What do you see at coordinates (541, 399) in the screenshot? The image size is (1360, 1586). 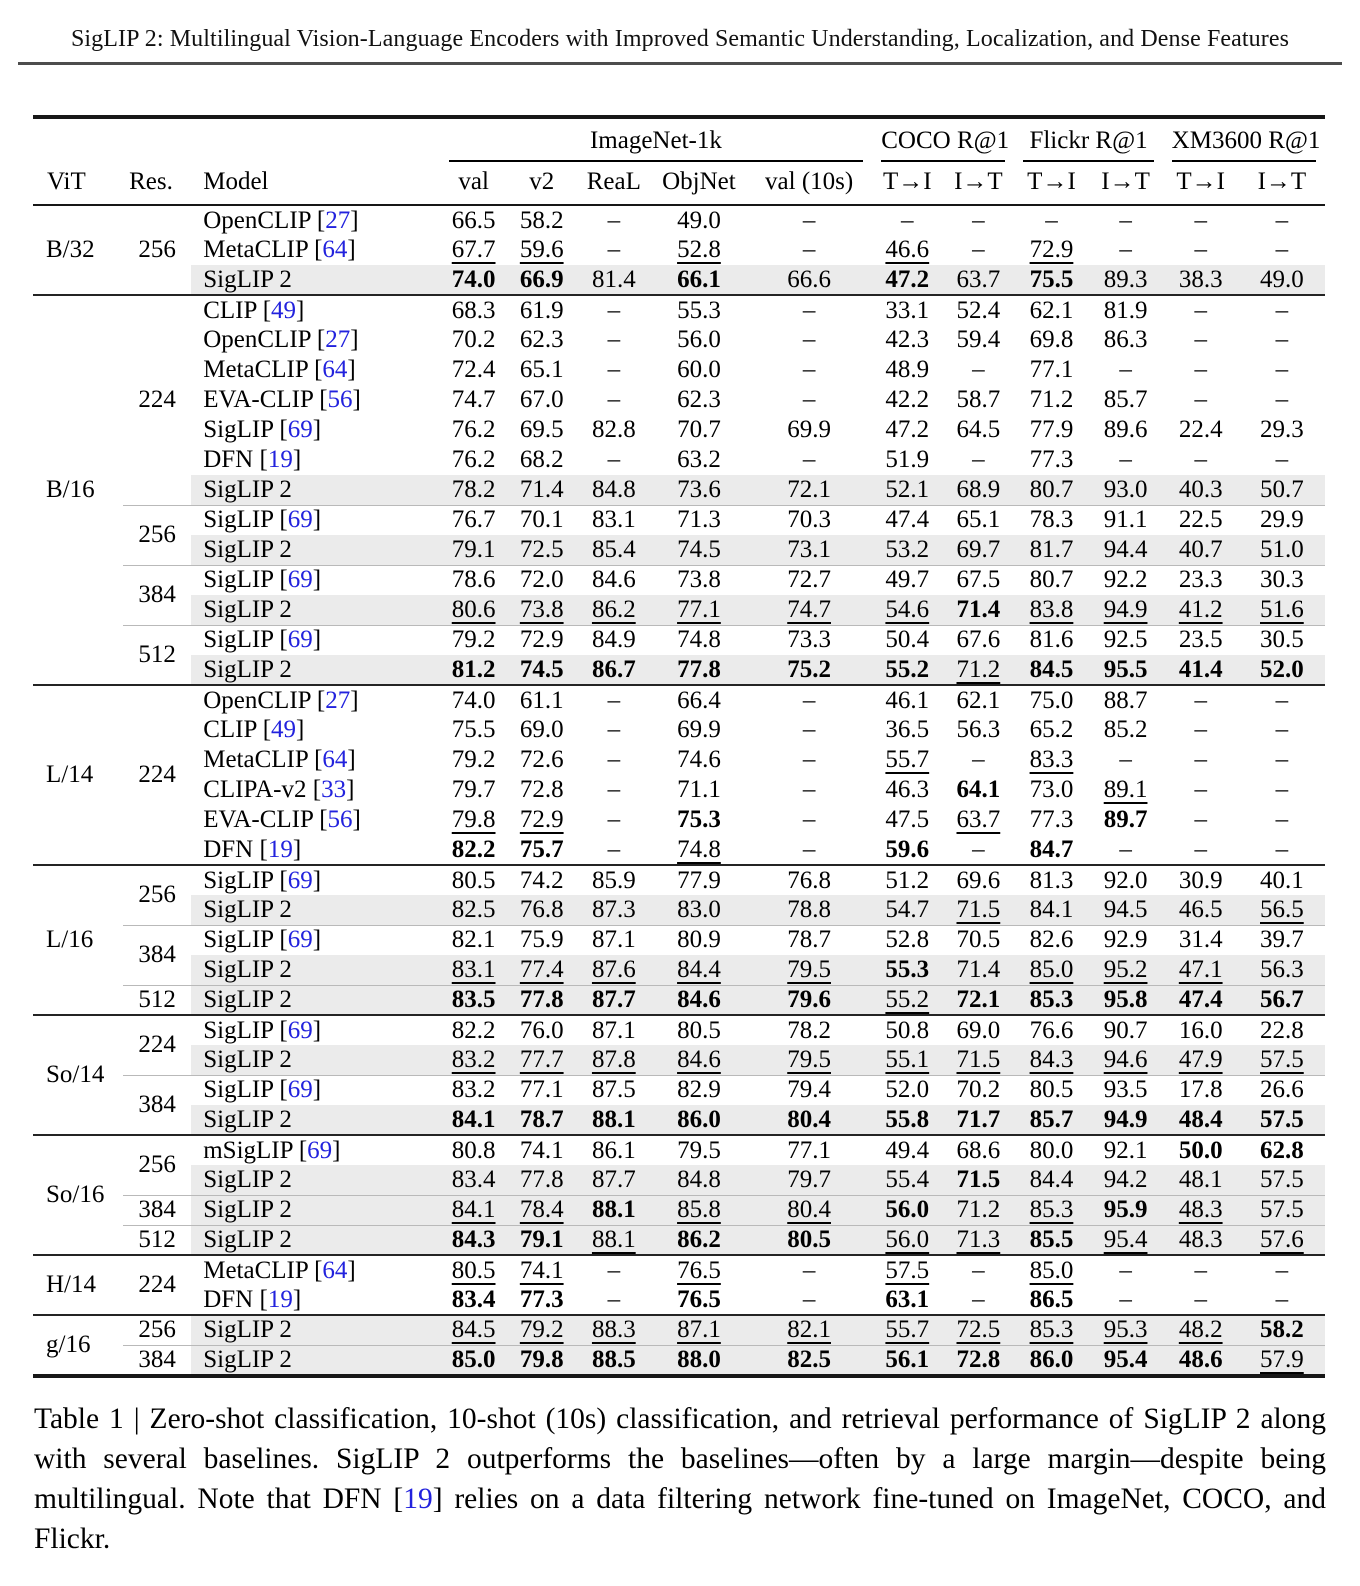 I see `value-cell: 67.0` at bounding box center [541, 399].